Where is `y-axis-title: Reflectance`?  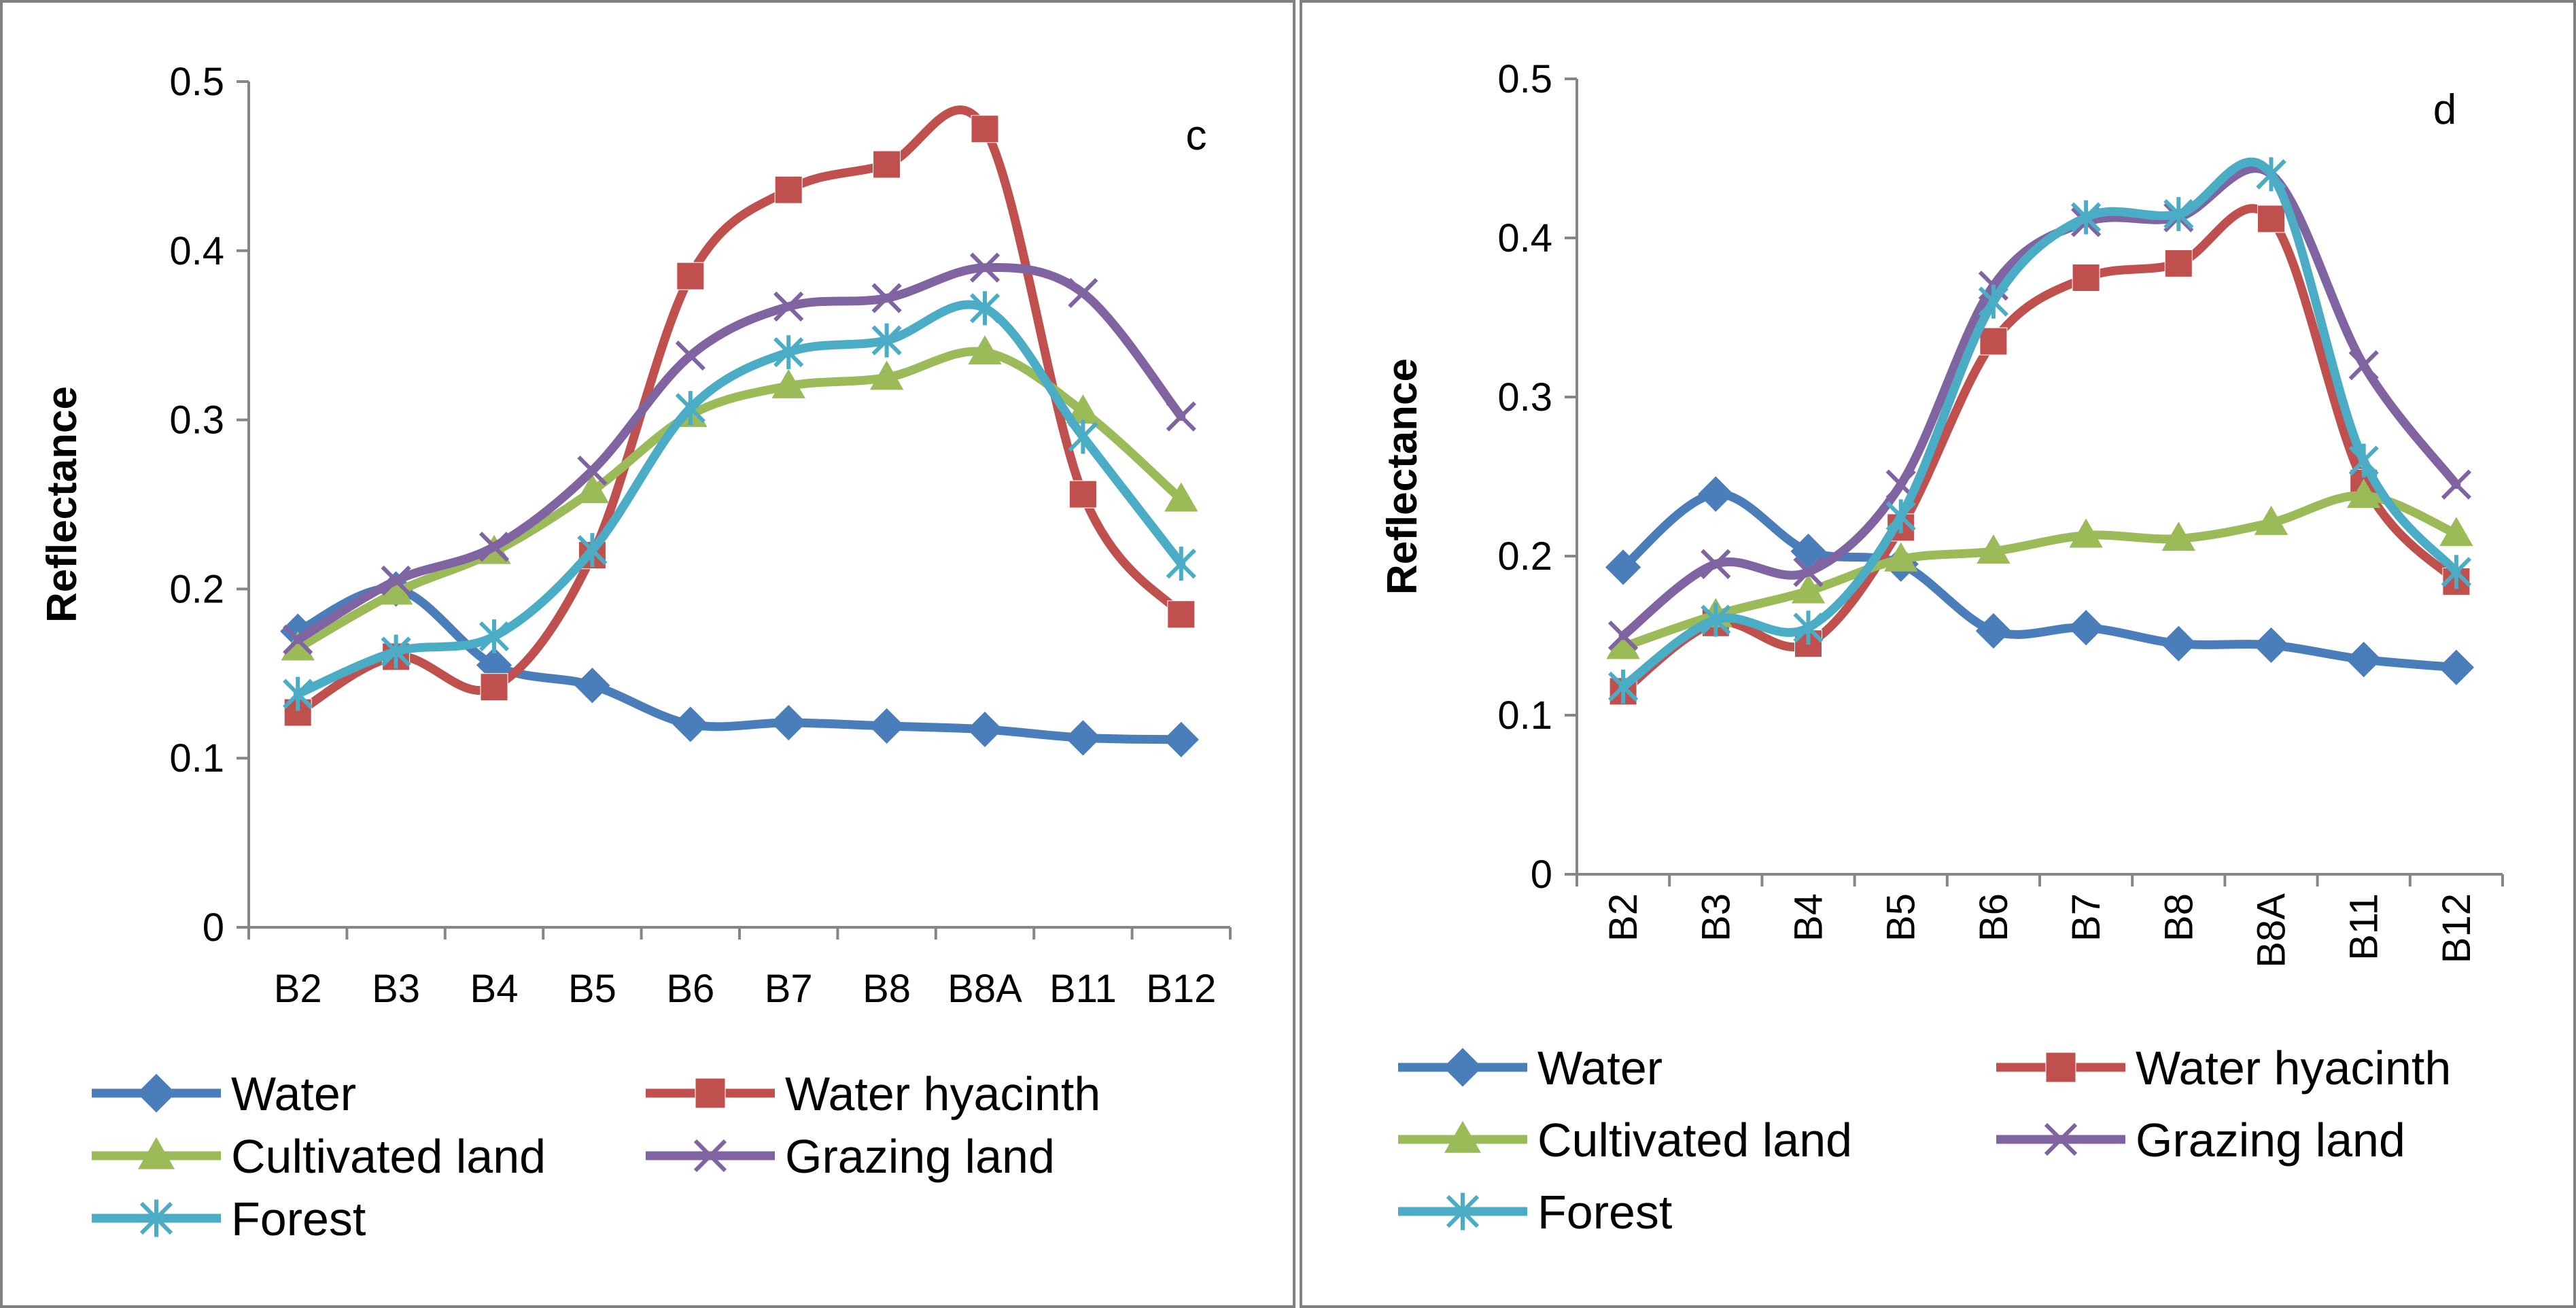 y-axis-title: Reflectance is located at coordinates (1402, 476).